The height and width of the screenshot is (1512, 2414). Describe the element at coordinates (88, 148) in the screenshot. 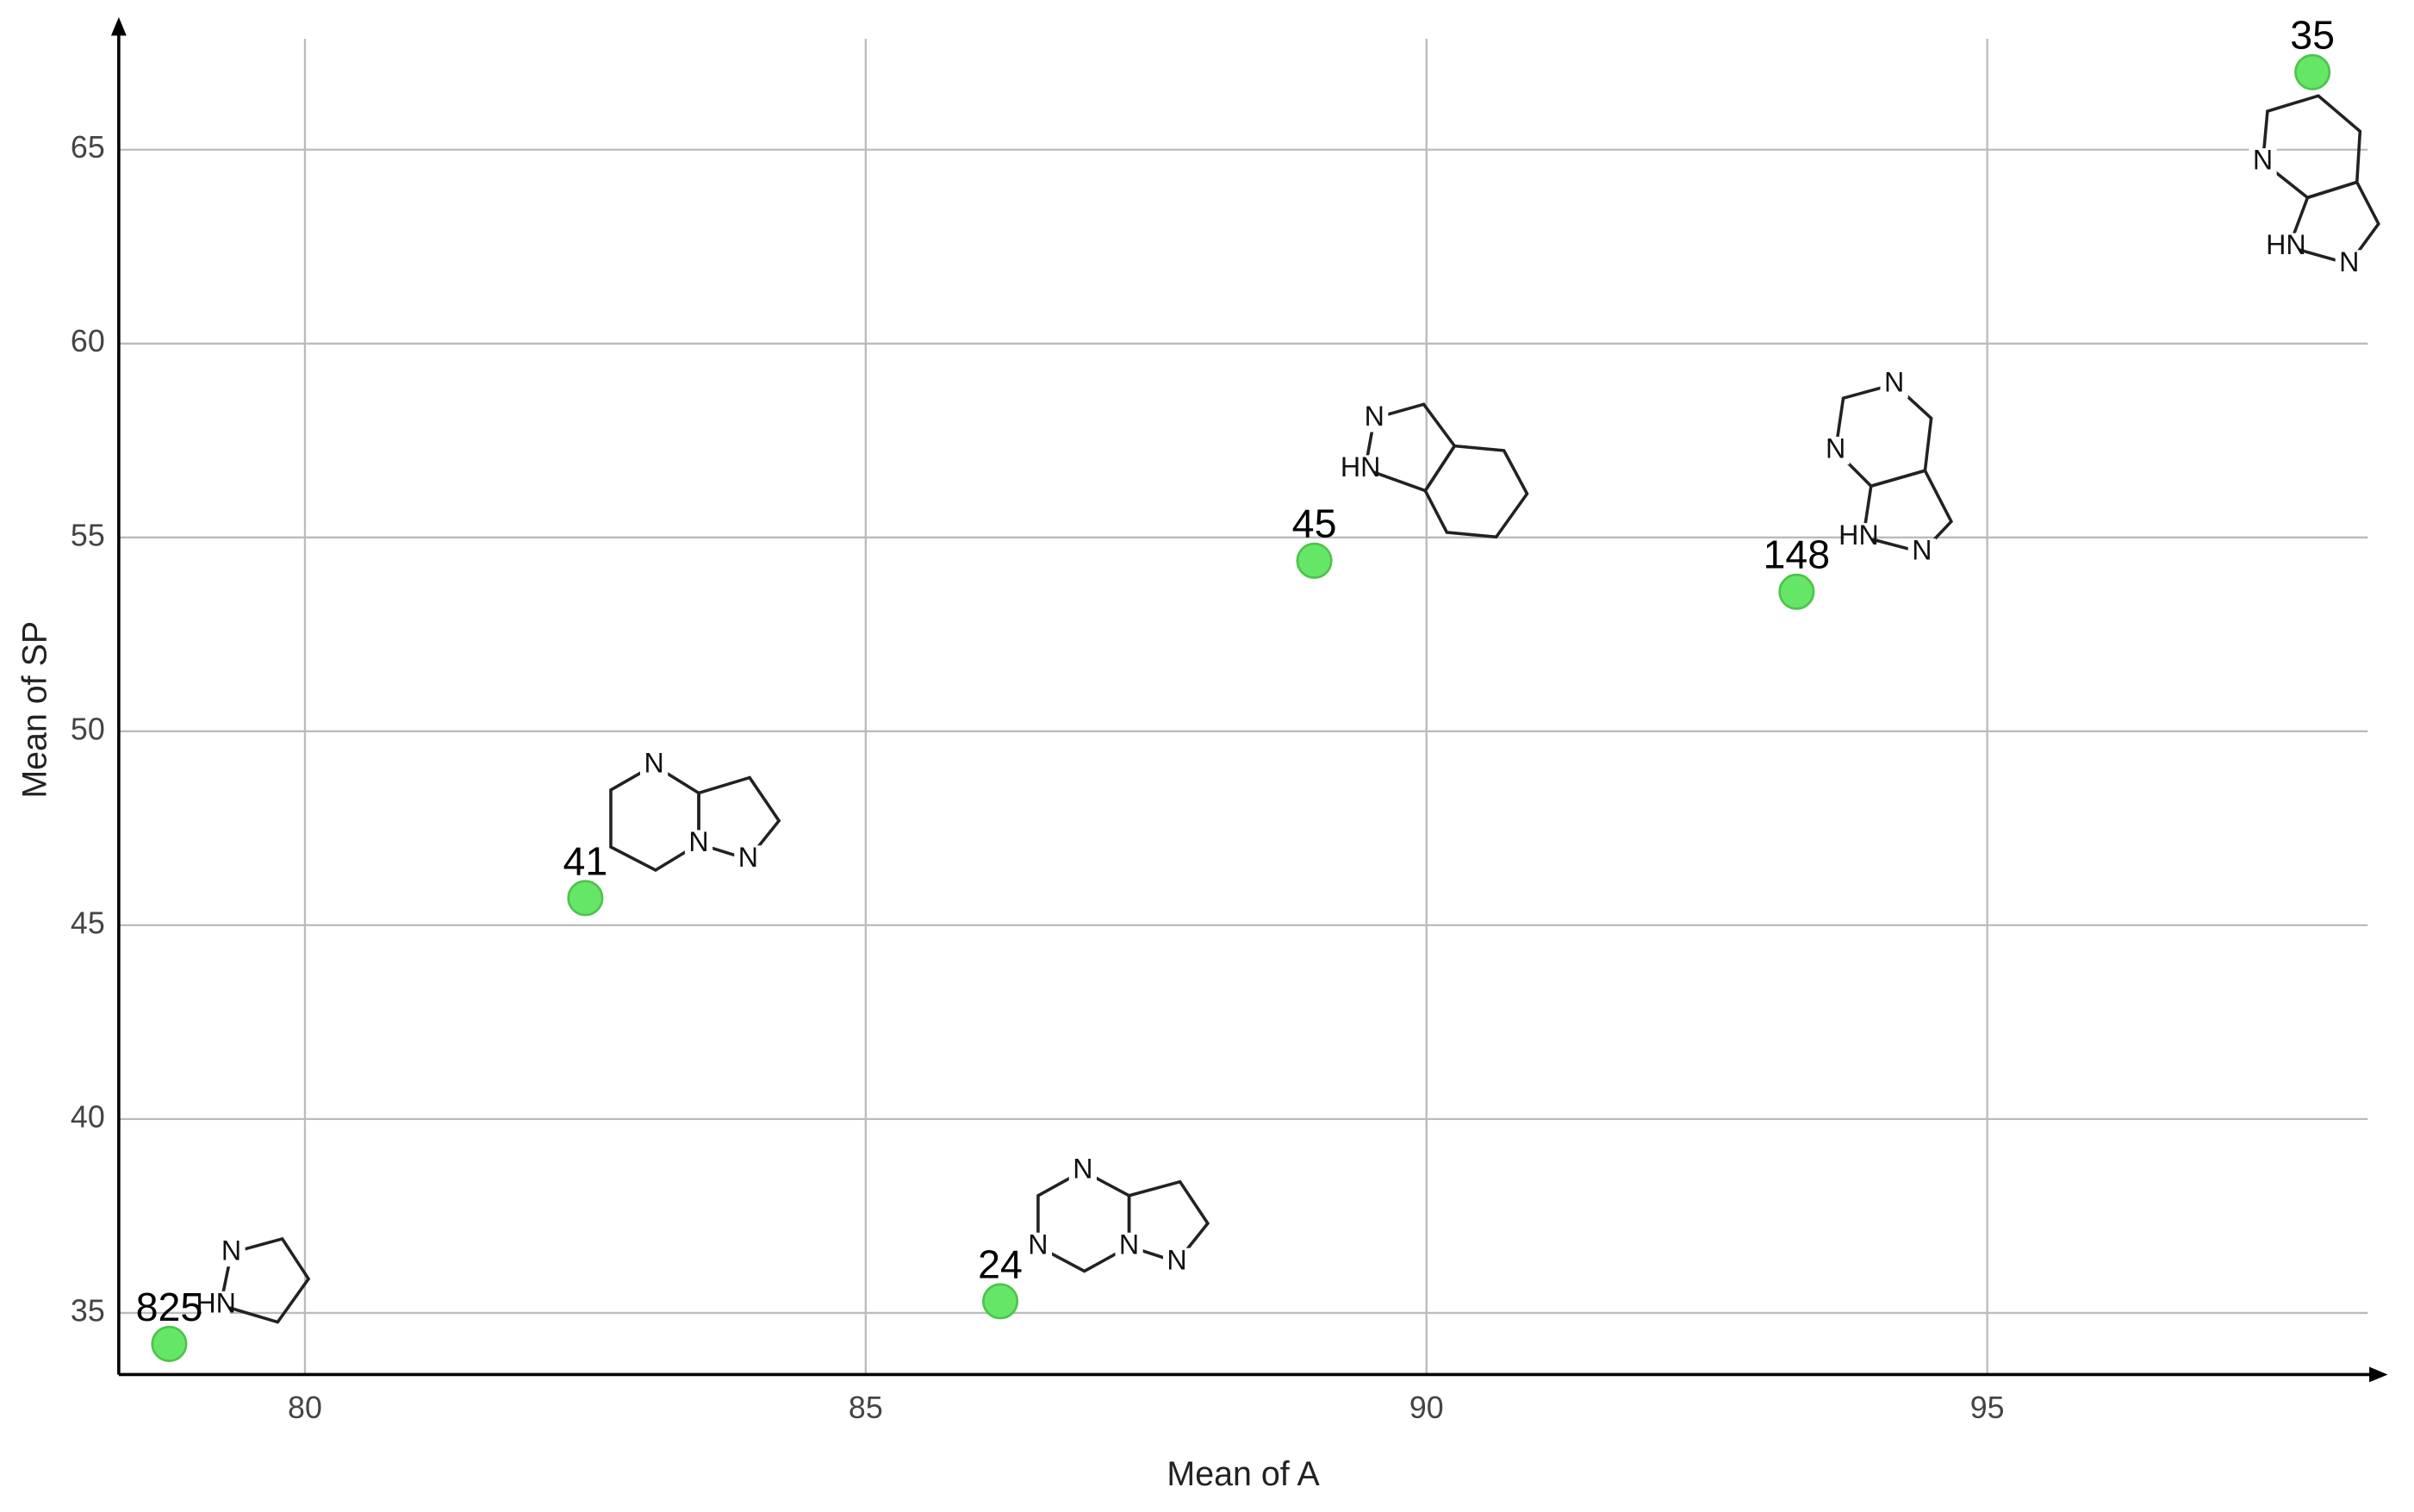

I see `y-tick-label: 65` at that location.